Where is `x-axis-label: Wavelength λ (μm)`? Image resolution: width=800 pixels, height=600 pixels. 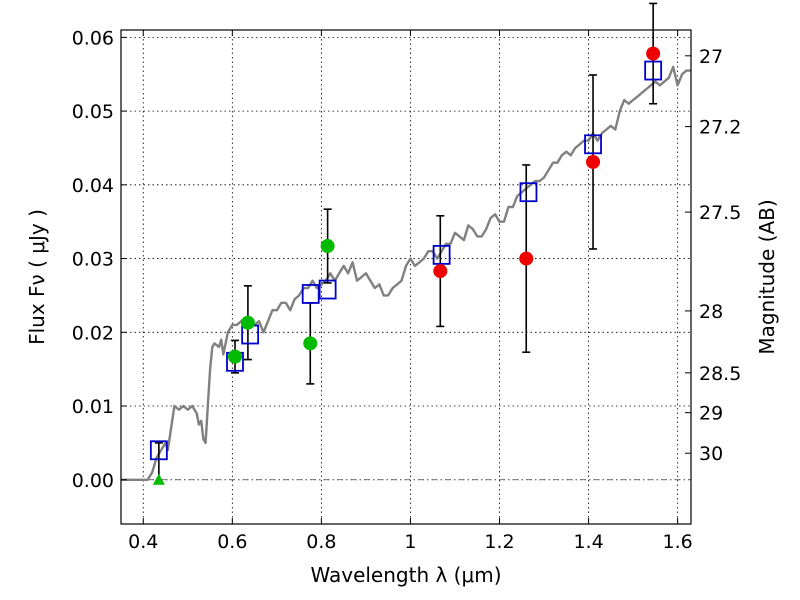 x-axis-label: Wavelength λ (μm) is located at coordinates (405, 575).